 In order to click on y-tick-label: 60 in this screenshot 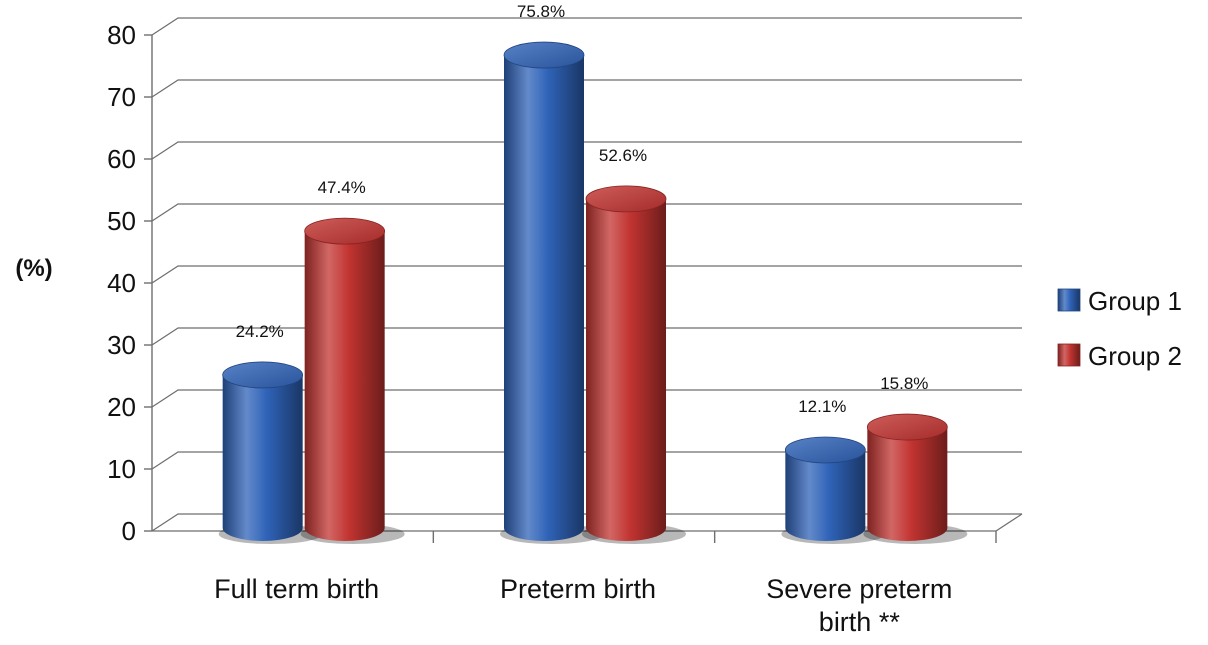, I will do `click(121, 159)`.